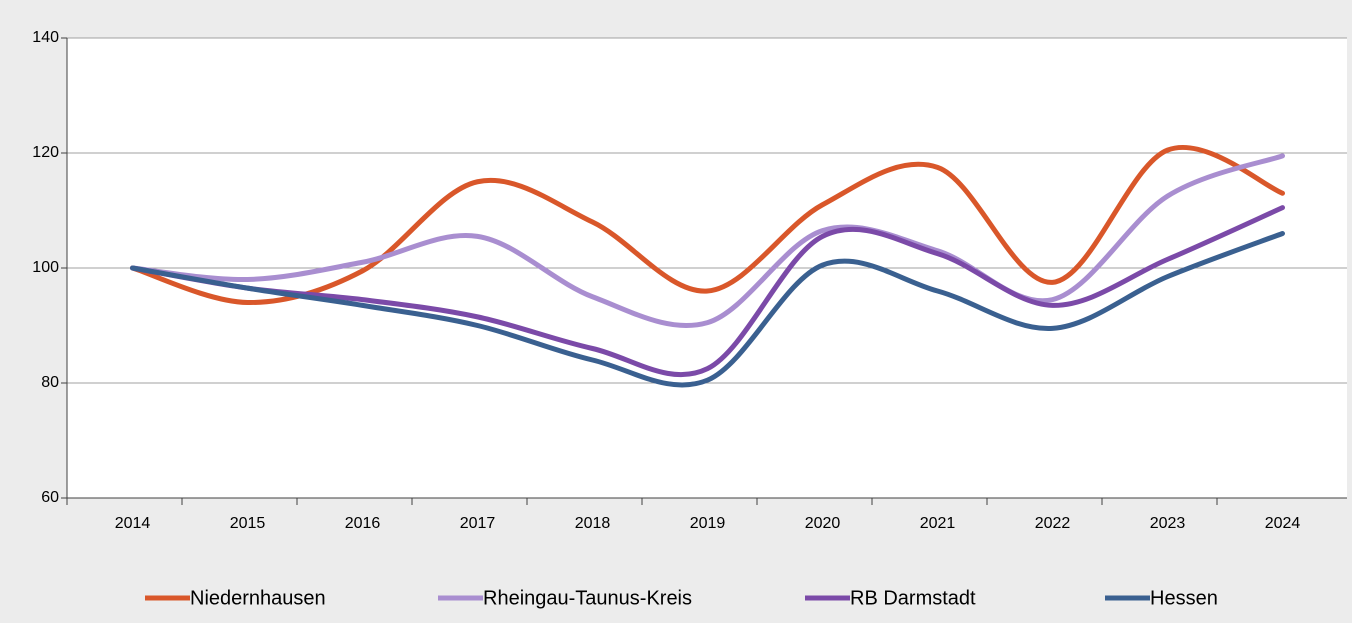 The height and width of the screenshot is (623, 1352). Describe the element at coordinates (258, 598) in the screenshot. I see `legend-label: Niedernhausen` at that location.